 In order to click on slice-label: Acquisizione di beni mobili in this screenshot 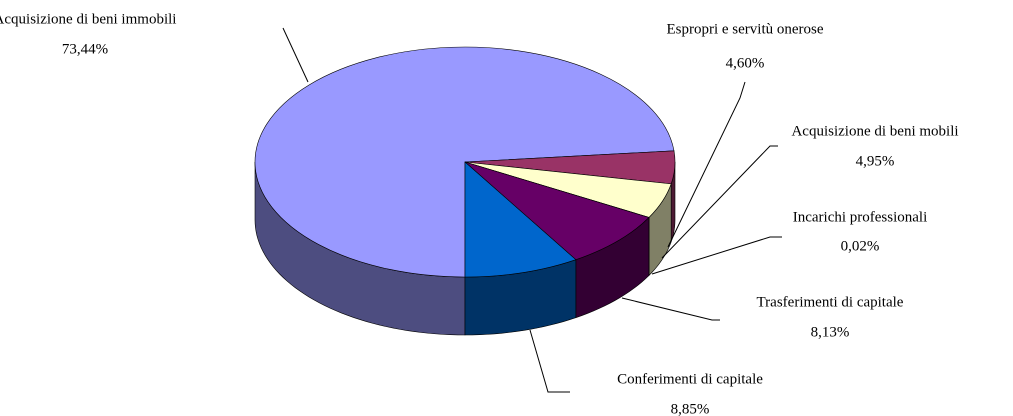, I will do `click(874, 131)`.